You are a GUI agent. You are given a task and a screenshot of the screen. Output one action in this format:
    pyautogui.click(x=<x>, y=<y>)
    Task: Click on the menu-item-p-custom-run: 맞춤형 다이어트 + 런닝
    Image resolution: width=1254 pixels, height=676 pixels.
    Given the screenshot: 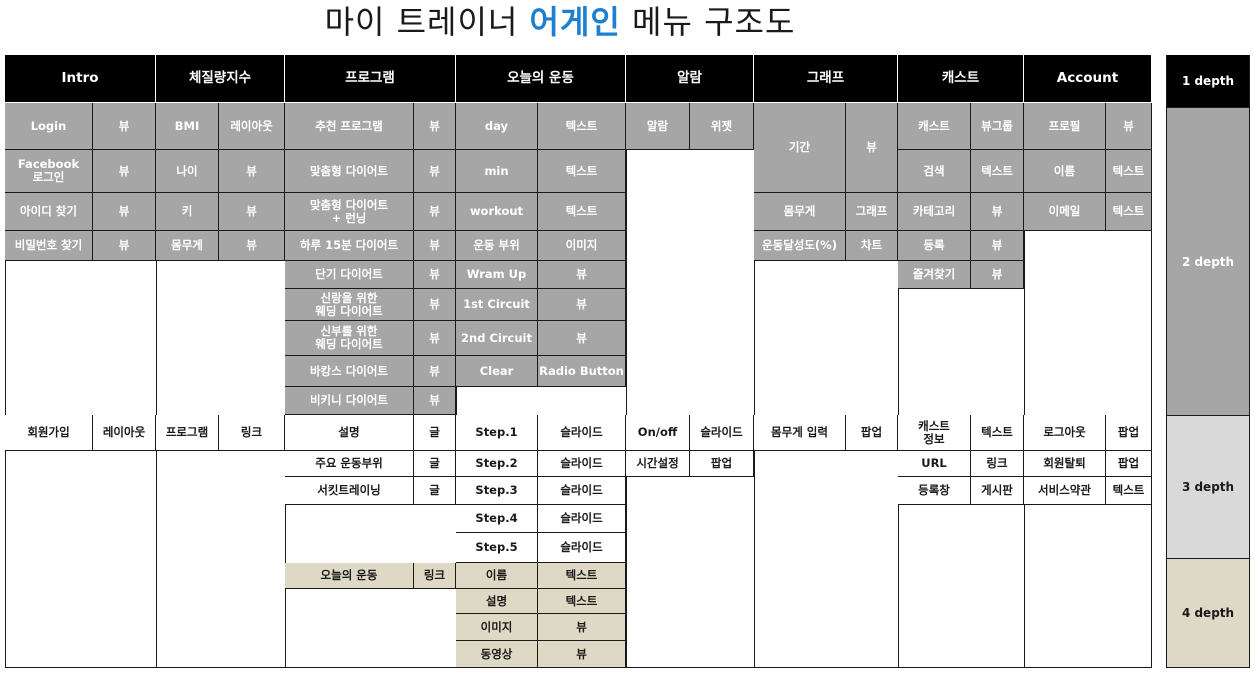 What is the action you would take?
    pyautogui.click(x=349, y=212)
    